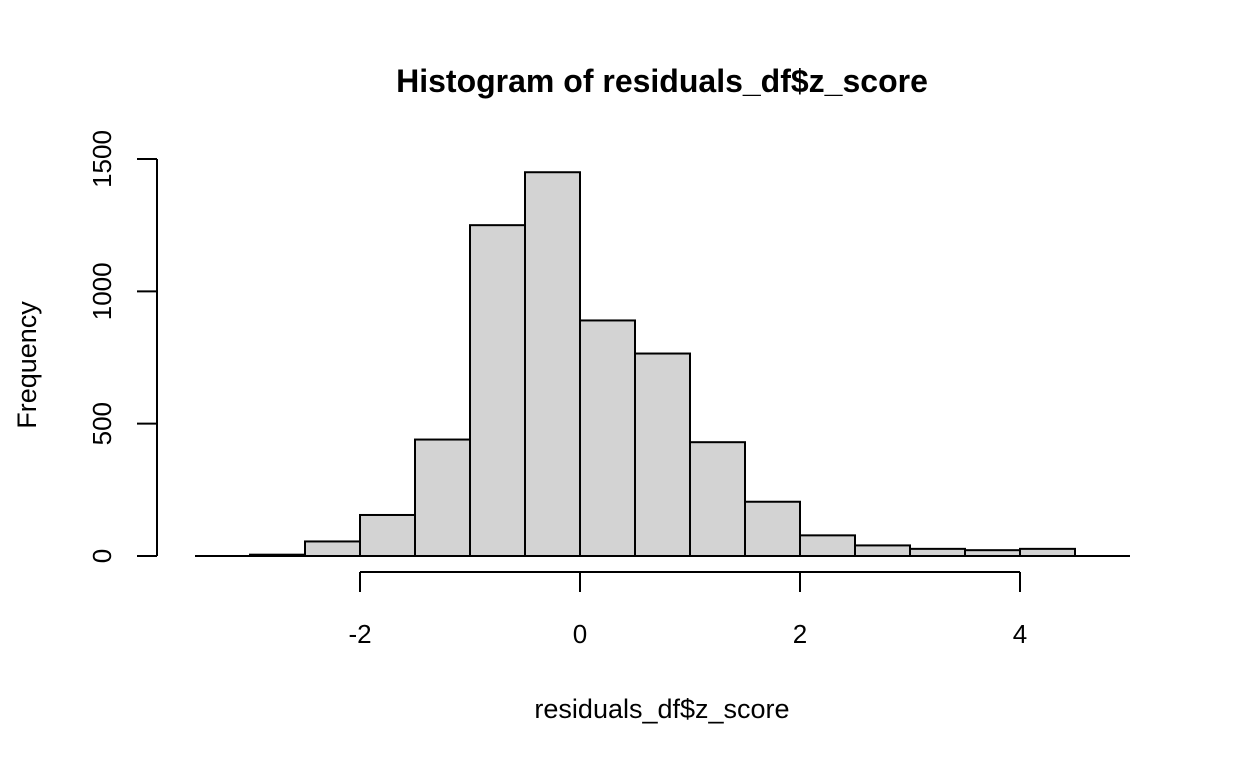 Image resolution: width=1248 pixels, height=768 pixels. I want to click on x-axis-label: residuals_df$z_score, so click(661, 709).